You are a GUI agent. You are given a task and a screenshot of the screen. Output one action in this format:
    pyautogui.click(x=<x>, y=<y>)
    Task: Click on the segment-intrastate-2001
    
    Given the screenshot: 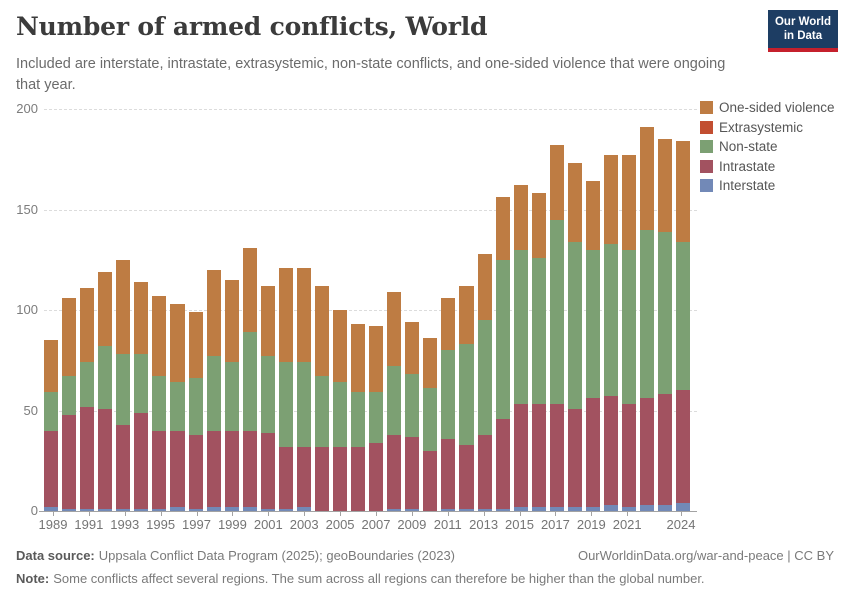 What is the action you would take?
    pyautogui.click(x=267, y=470)
    